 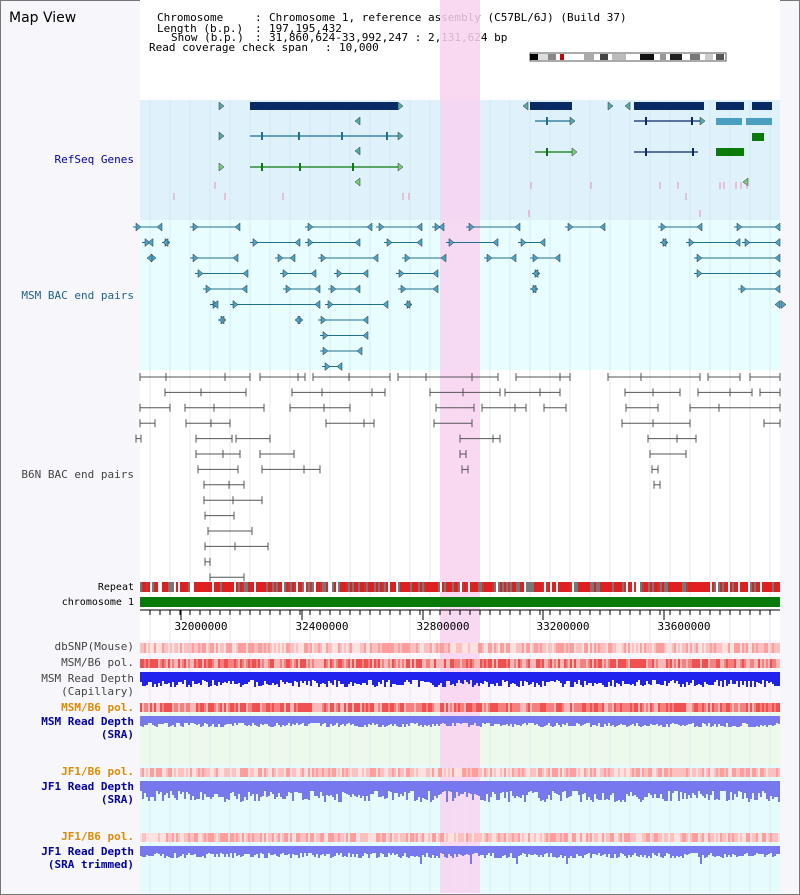 What do you see at coordinates (97, 836) in the screenshot?
I see `track-label-jf1-b6-pol-2: JF1/B6 pol.` at bounding box center [97, 836].